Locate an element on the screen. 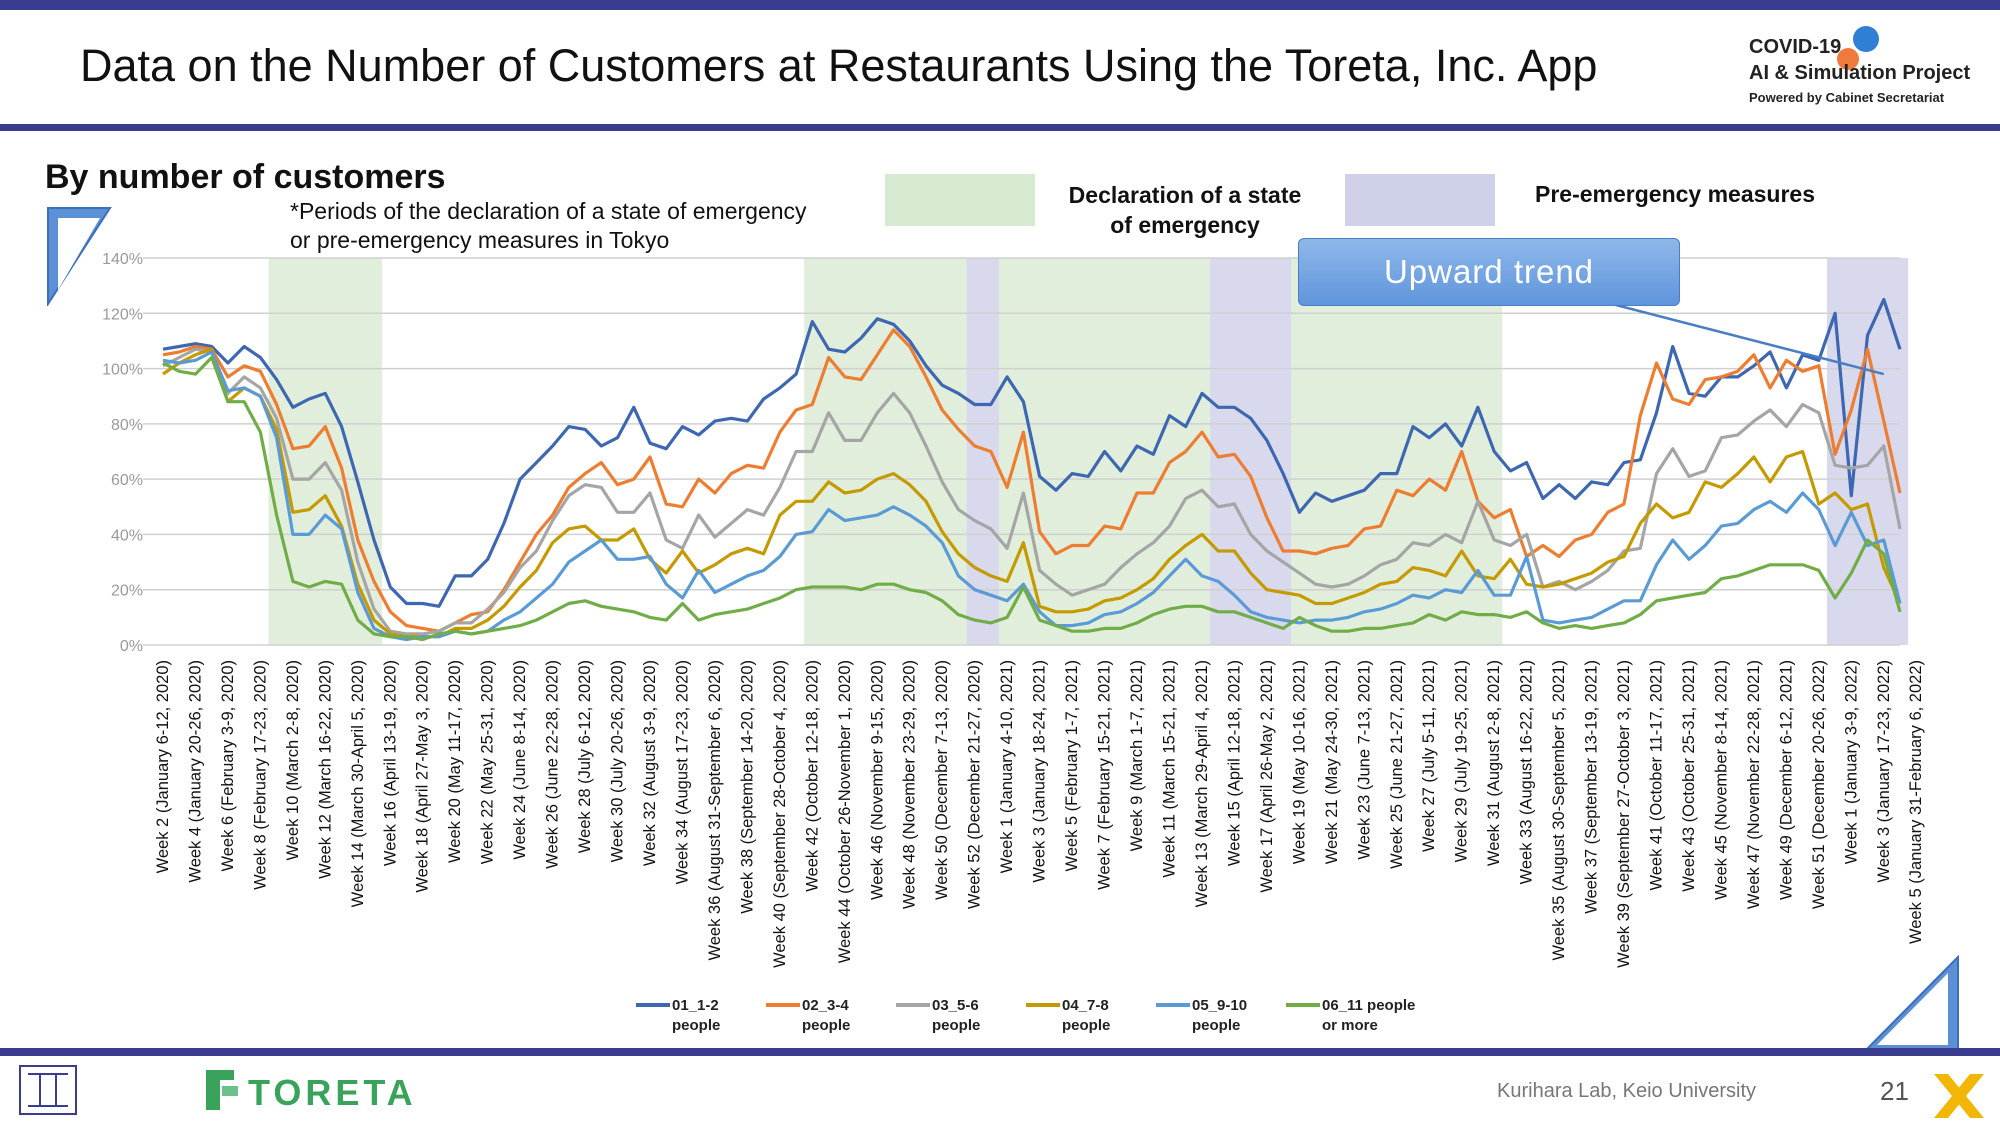  x-tick-label: Week 6 (February 3-9, 2020) is located at coordinates (228, 766).